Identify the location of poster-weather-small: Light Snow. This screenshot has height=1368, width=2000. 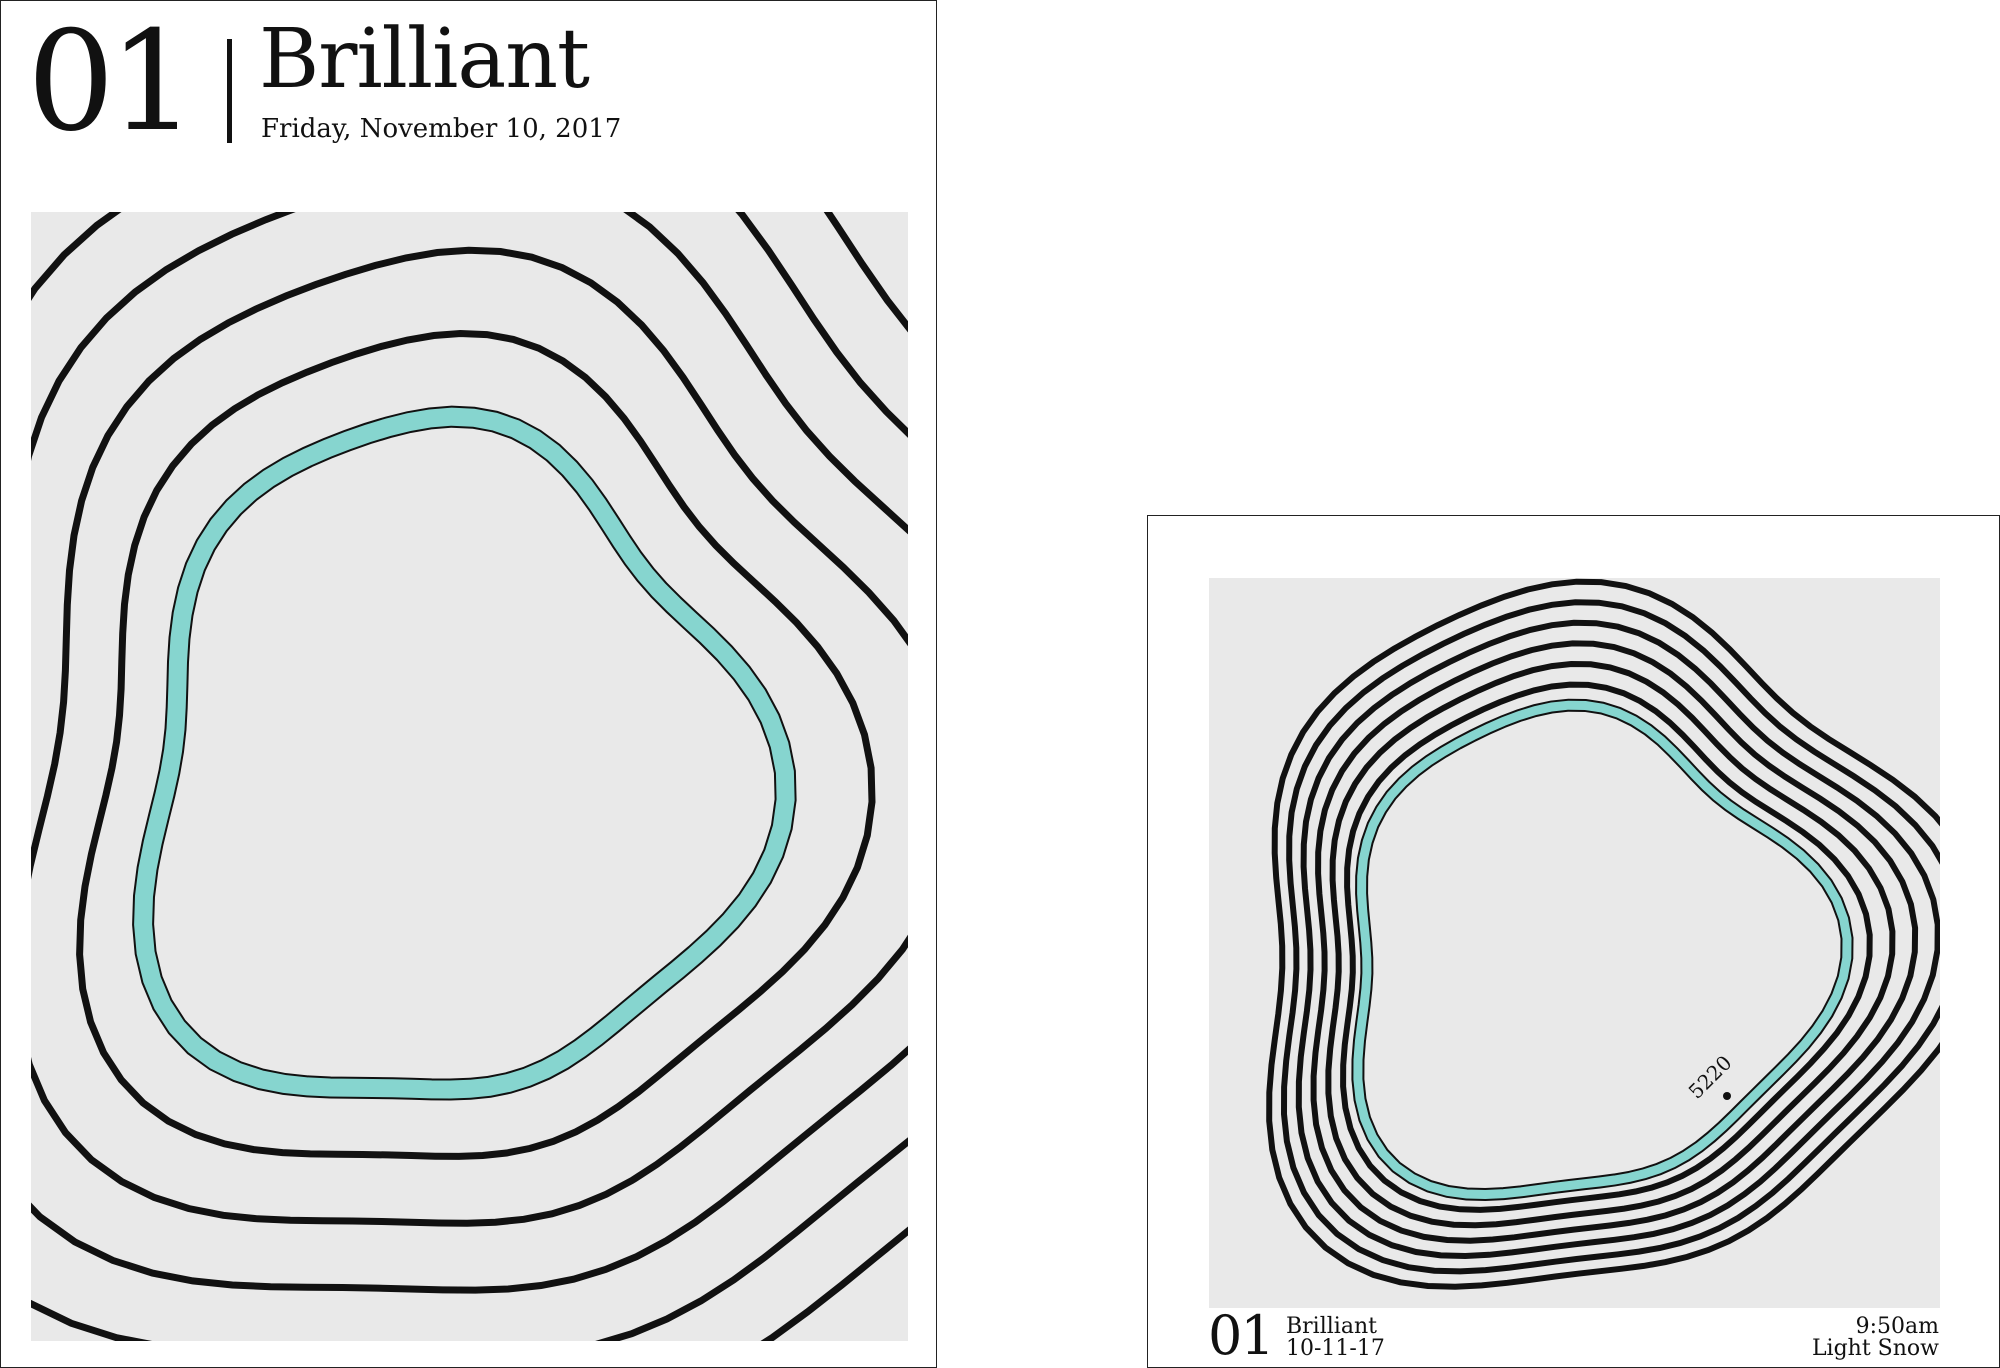
(1875, 1348).